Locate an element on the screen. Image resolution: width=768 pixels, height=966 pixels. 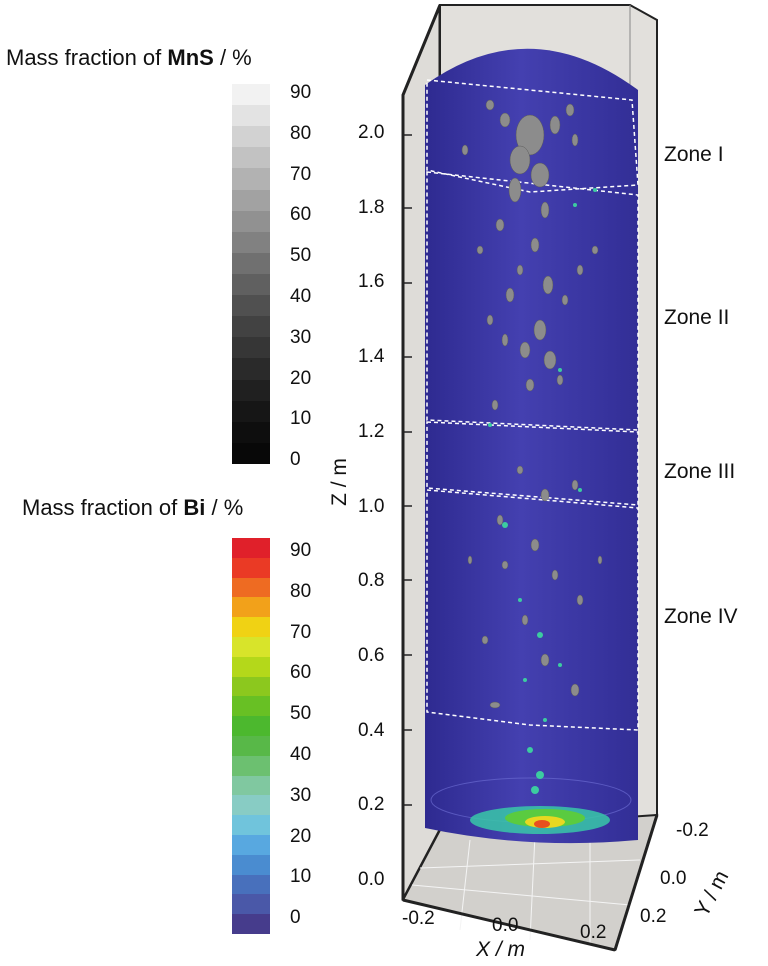
z-tick-label: 0.2 is located at coordinates (371, 805).